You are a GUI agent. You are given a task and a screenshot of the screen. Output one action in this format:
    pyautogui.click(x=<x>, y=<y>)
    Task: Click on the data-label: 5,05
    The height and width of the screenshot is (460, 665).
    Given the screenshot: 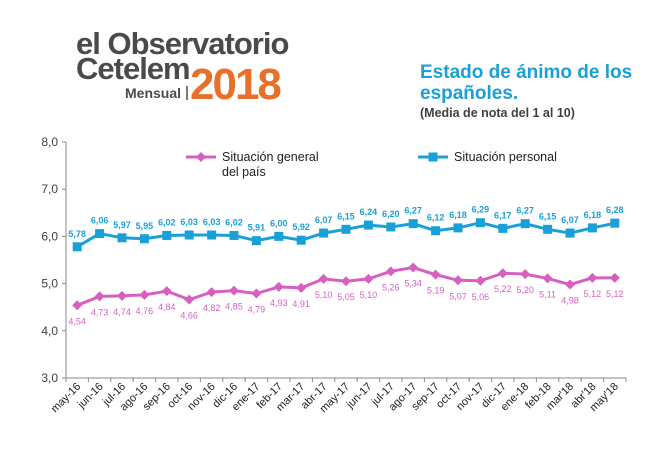 What is the action you would take?
    pyautogui.click(x=346, y=297)
    